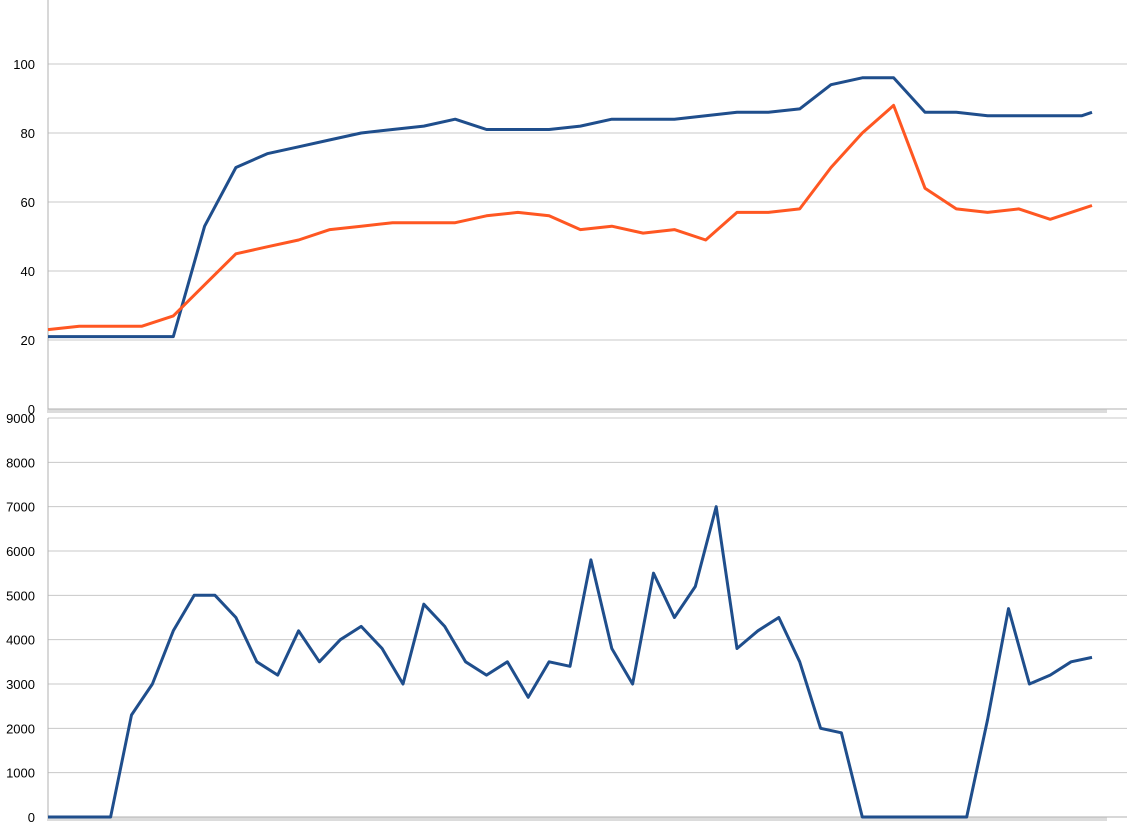 The height and width of the screenshot is (823, 1129). I want to click on y-tick-label: 6000, so click(20, 551).